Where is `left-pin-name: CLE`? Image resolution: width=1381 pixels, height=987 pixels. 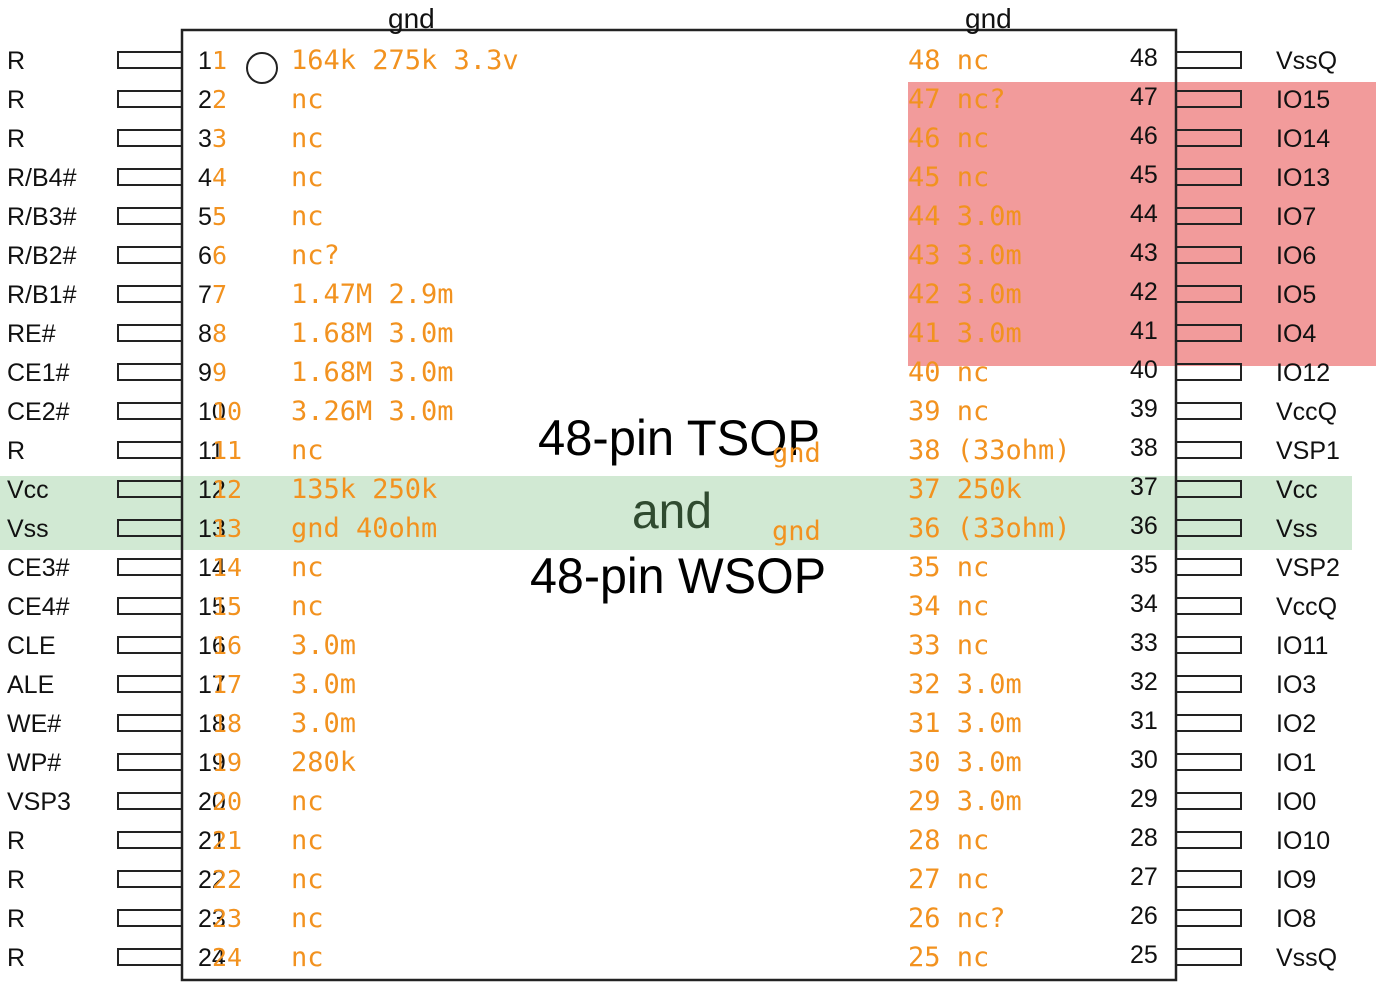
left-pin-name: CLE is located at coordinates (31, 646).